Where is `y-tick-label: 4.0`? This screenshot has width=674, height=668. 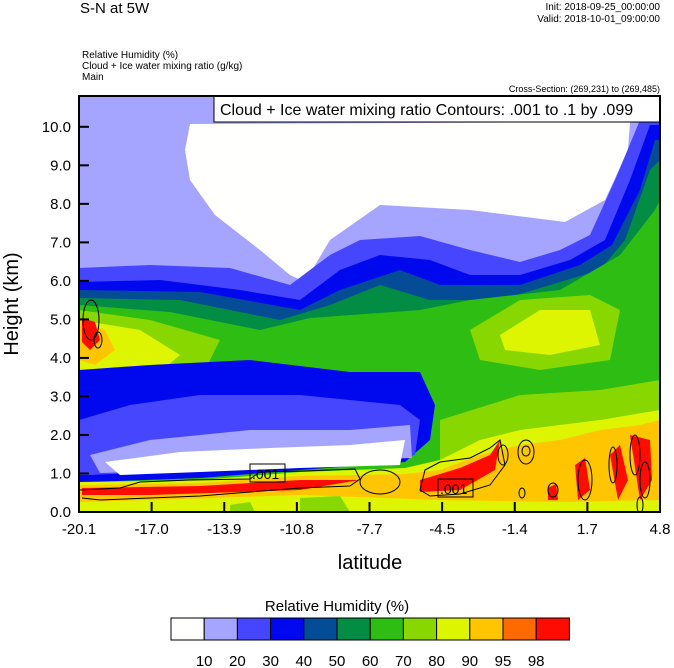
y-tick-label: 4.0 is located at coordinates (60, 358).